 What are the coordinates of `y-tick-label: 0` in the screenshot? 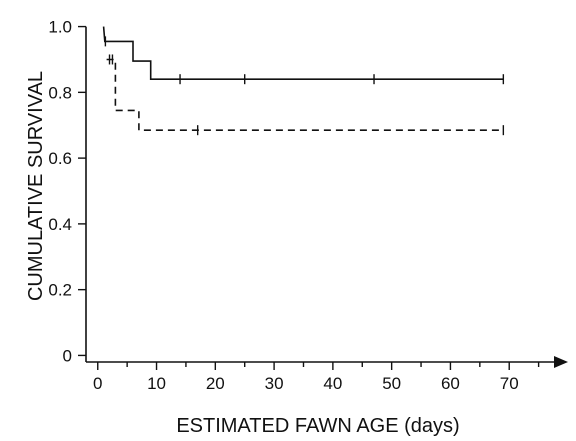 It's located at (67, 355).